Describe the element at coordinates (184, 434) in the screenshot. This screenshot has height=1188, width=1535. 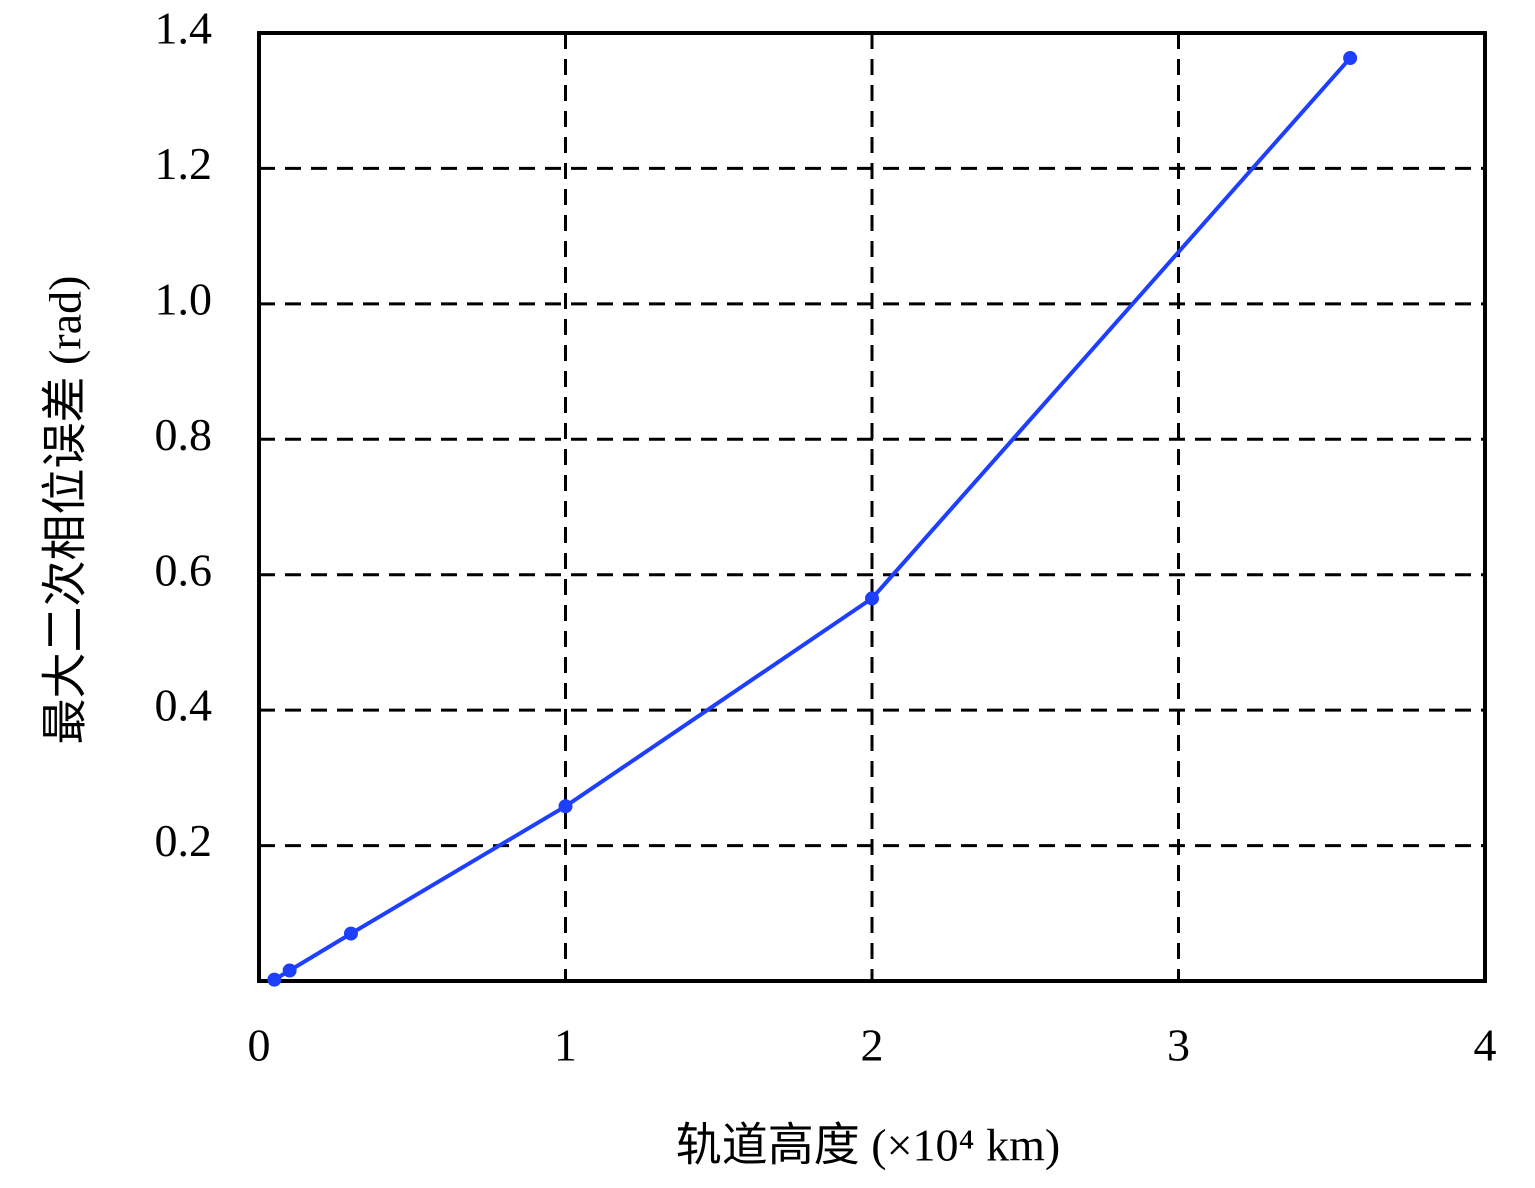
I see `y-tick-label: 0.8` at that location.